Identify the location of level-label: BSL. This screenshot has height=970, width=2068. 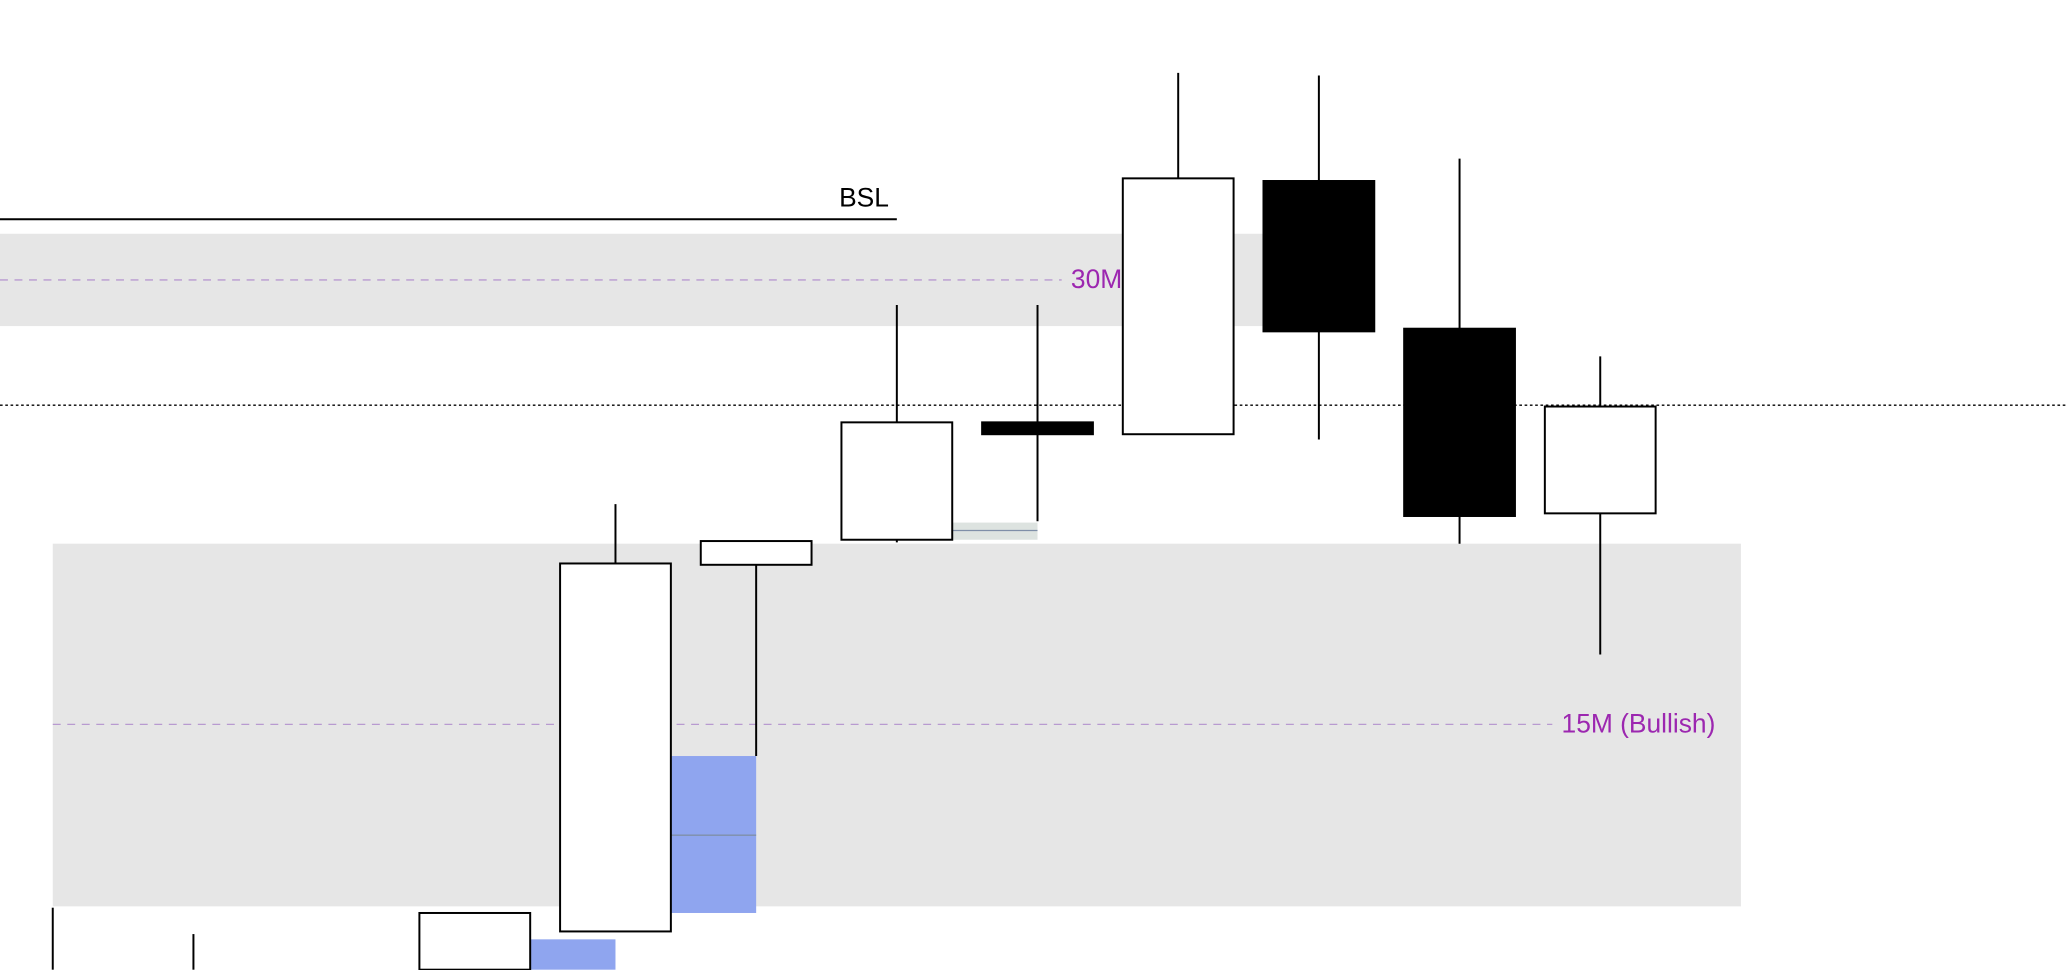
(864, 197).